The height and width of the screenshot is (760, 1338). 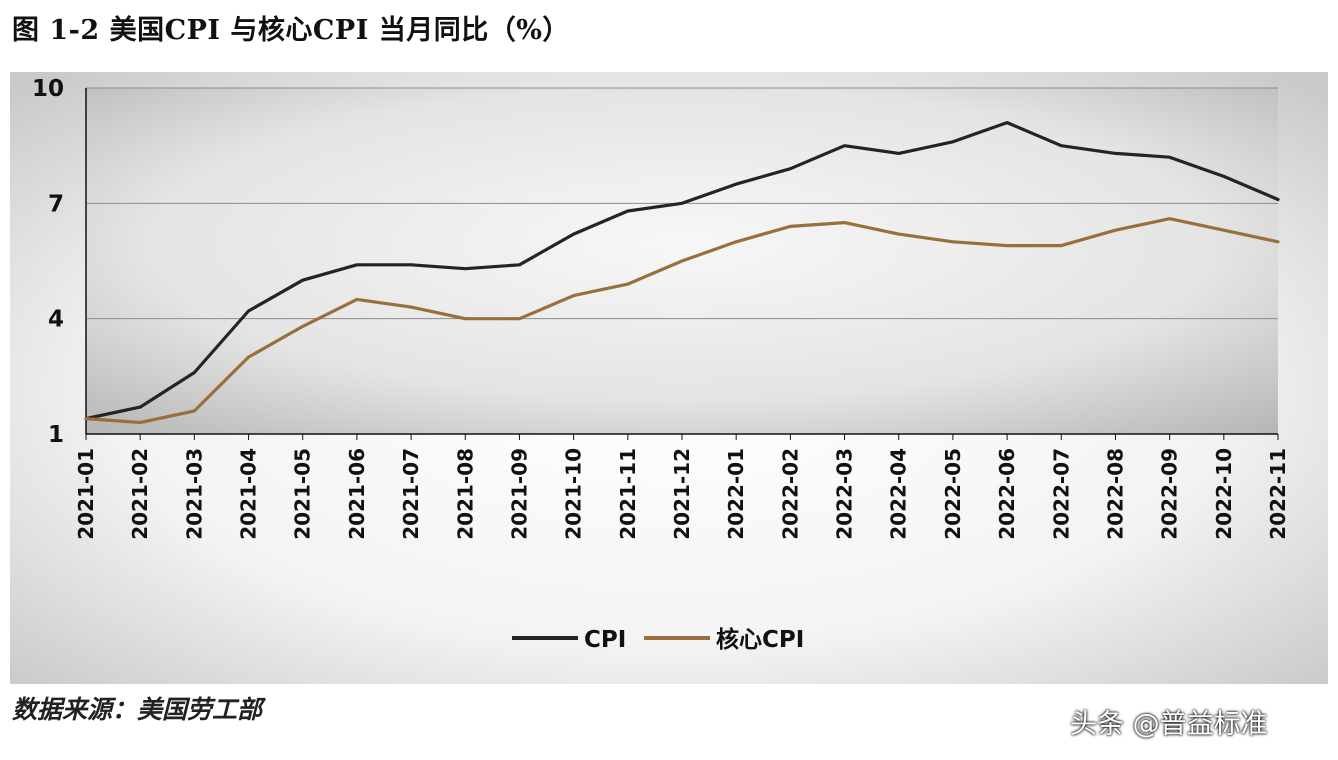 What do you see at coordinates (303, 494) in the screenshot?
I see `x-tick-2021-05: 2021-05` at bounding box center [303, 494].